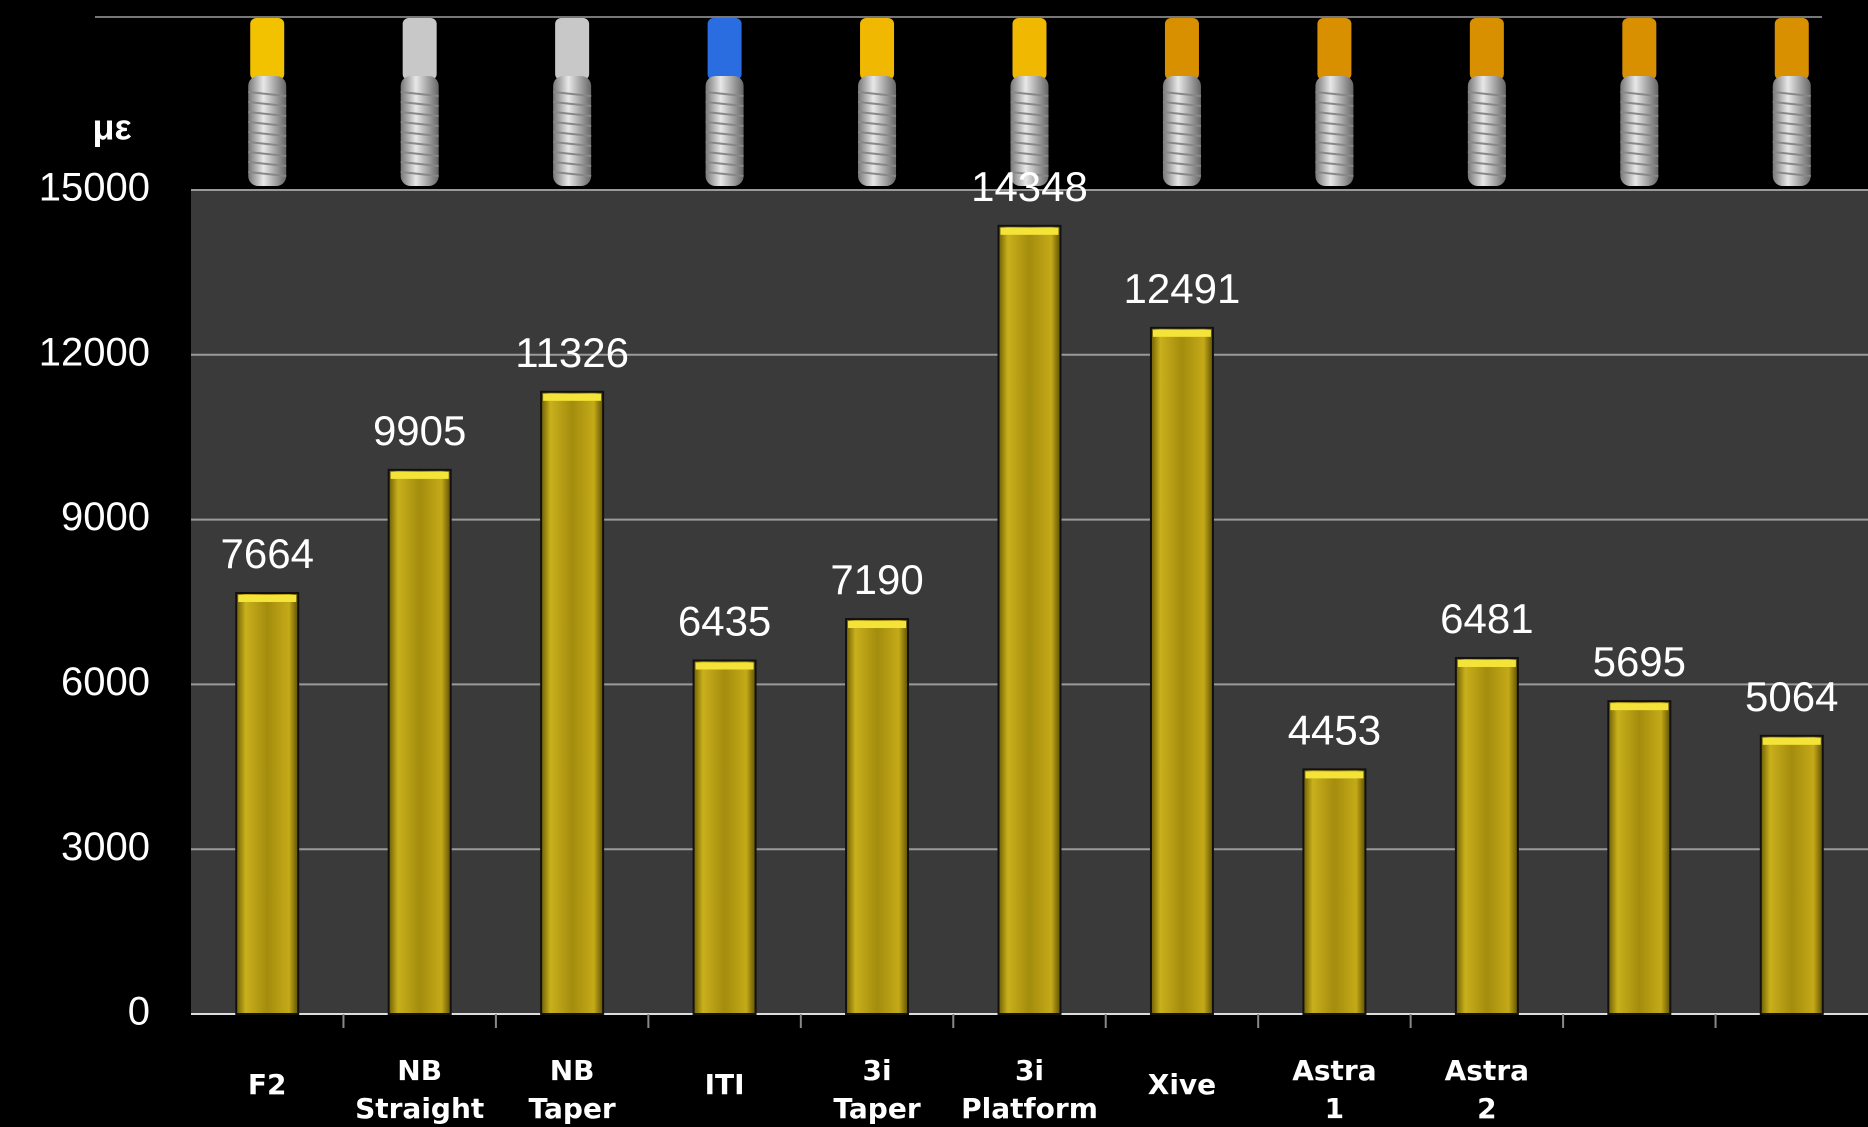 The height and width of the screenshot is (1127, 1868). I want to click on implant-images, so click(1029, 102).